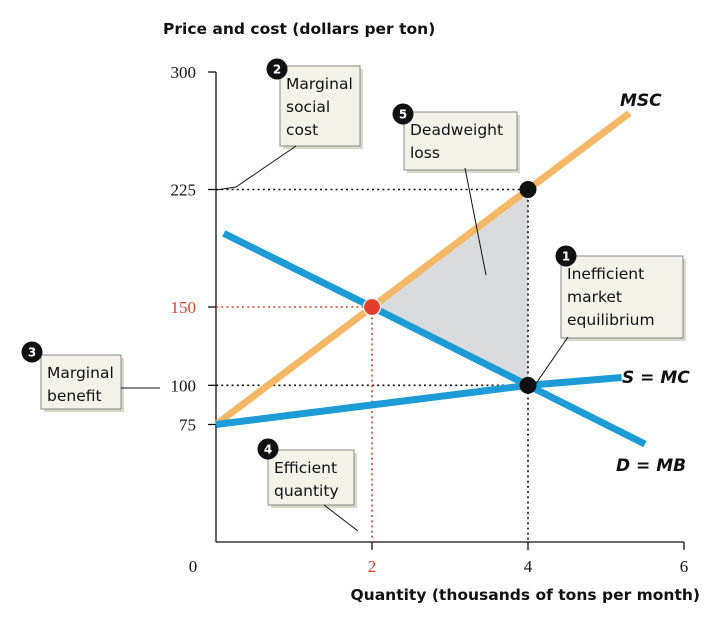 The width and height of the screenshot is (724, 622). I want to click on note-deadweight-loss-line-2: loss, so click(425, 153).